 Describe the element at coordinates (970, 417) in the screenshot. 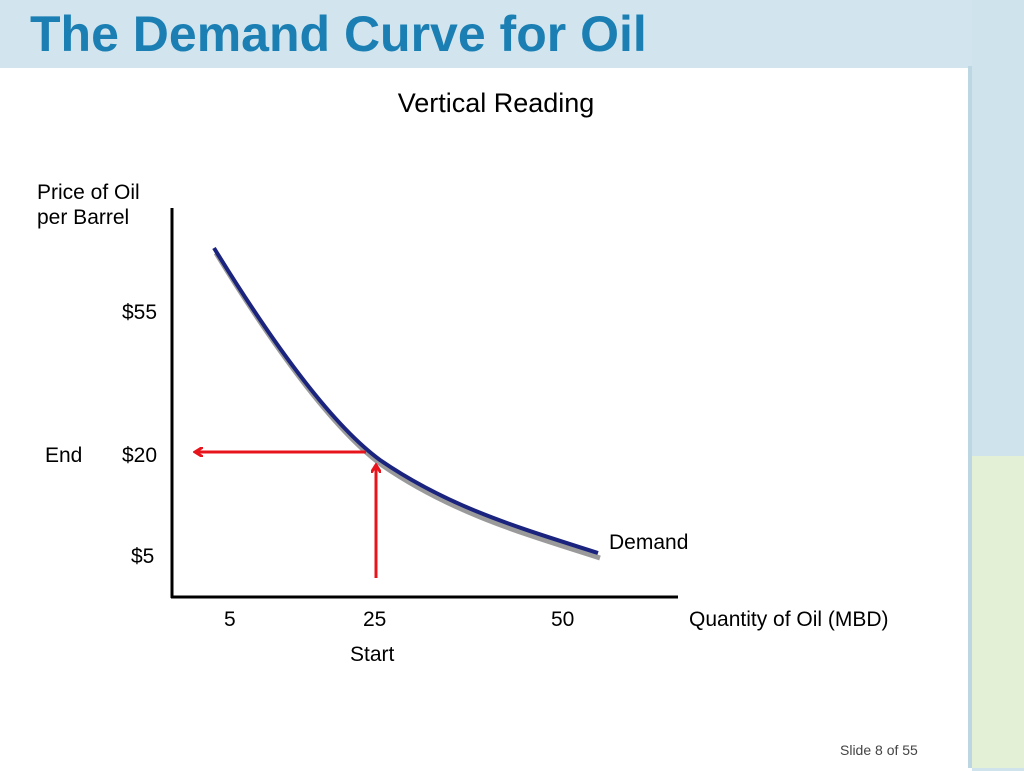

I see `content-edge` at that location.